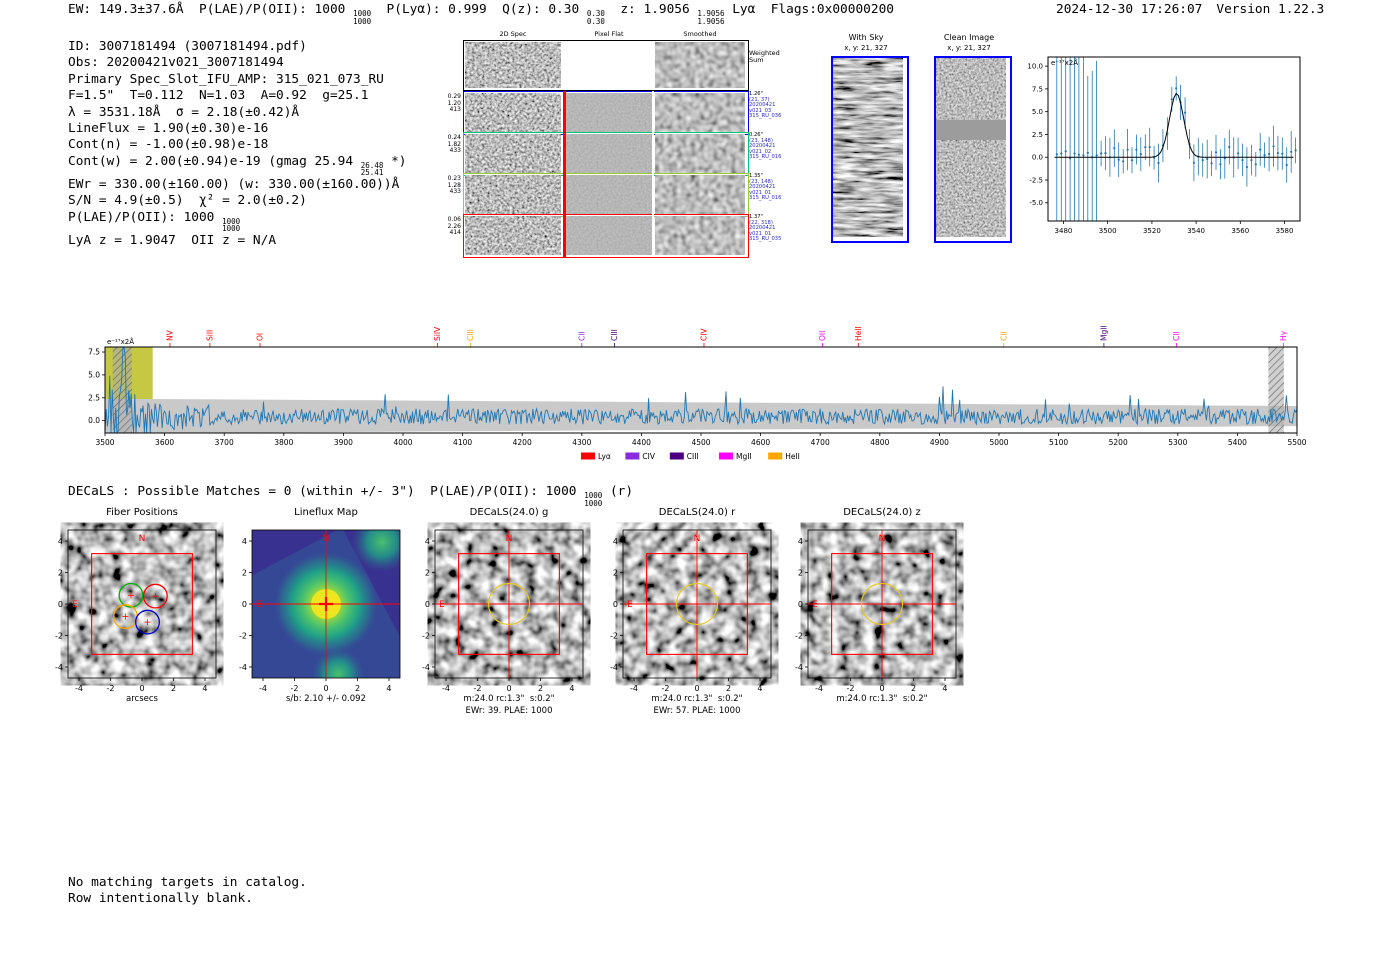  What do you see at coordinates (454, 103) in the screenshot?
I see `spec2d-row-left-labels: 0.29 1.20 413` at bounding box center [454, 103].